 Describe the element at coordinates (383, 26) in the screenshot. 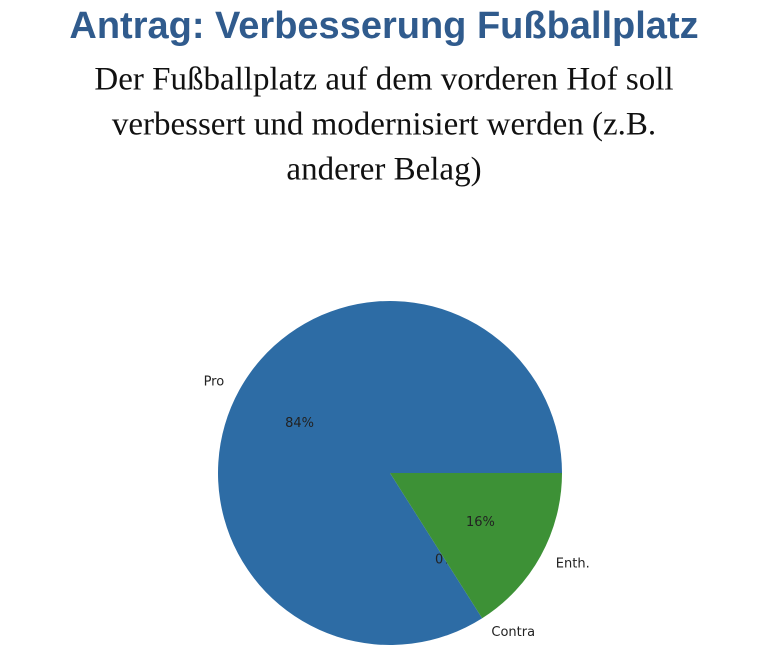

I see `chart-title: Antrag: Verbesserung Fußballplatz` at that location.